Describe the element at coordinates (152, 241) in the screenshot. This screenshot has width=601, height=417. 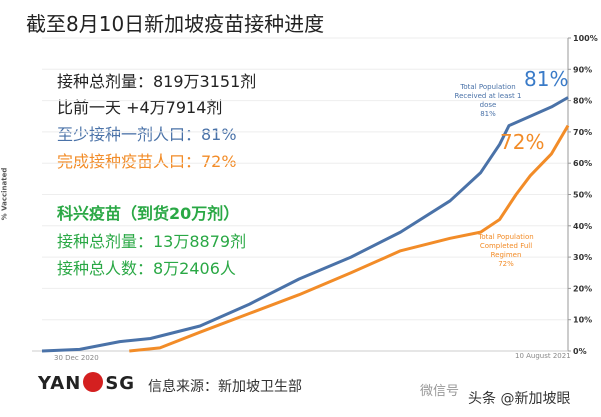
I see `sinovac-doses: 接种总剂量：13万8879剂` at that location.